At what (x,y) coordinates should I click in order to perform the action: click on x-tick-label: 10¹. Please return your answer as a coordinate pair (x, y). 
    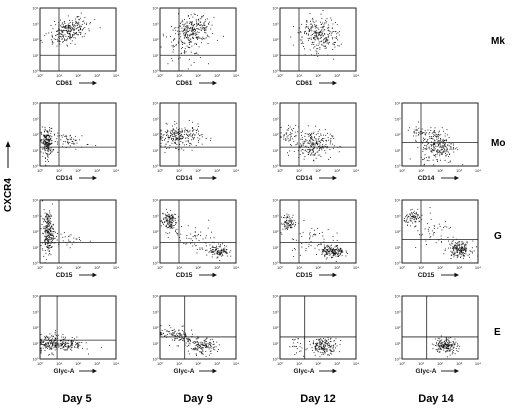
    Looking at the image, I should click on (299, 170).